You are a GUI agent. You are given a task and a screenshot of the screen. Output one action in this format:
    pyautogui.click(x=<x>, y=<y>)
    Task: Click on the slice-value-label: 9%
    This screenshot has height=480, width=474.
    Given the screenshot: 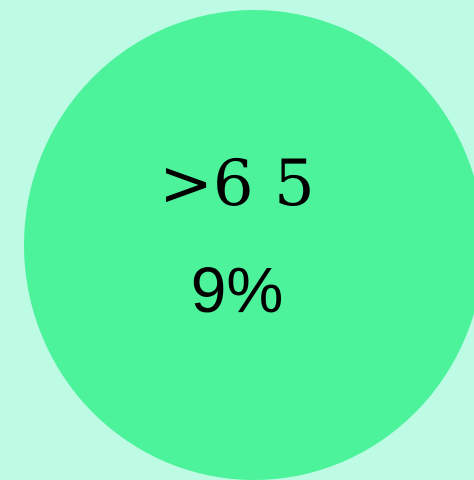 What is the action you would take?
    pyautogui.click(x=237, y=290)
    